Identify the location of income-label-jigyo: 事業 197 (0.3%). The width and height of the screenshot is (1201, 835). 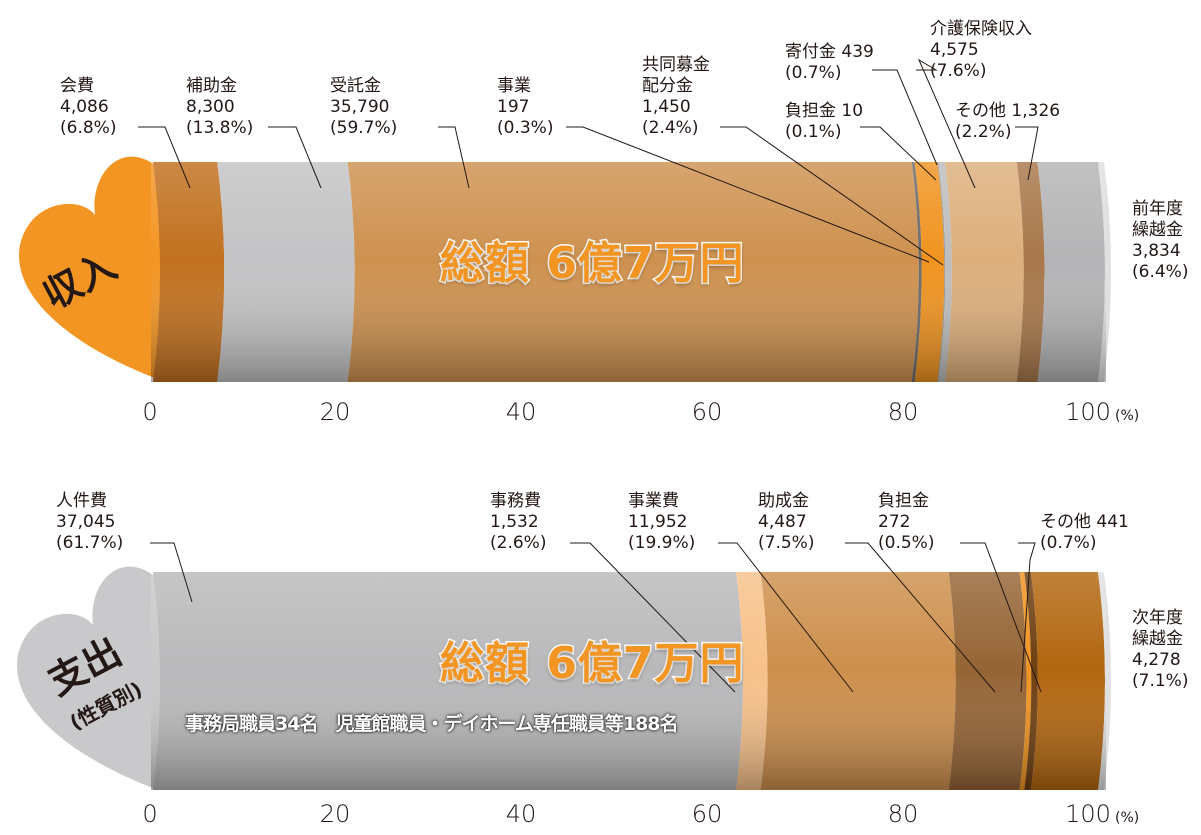
(525, 107).